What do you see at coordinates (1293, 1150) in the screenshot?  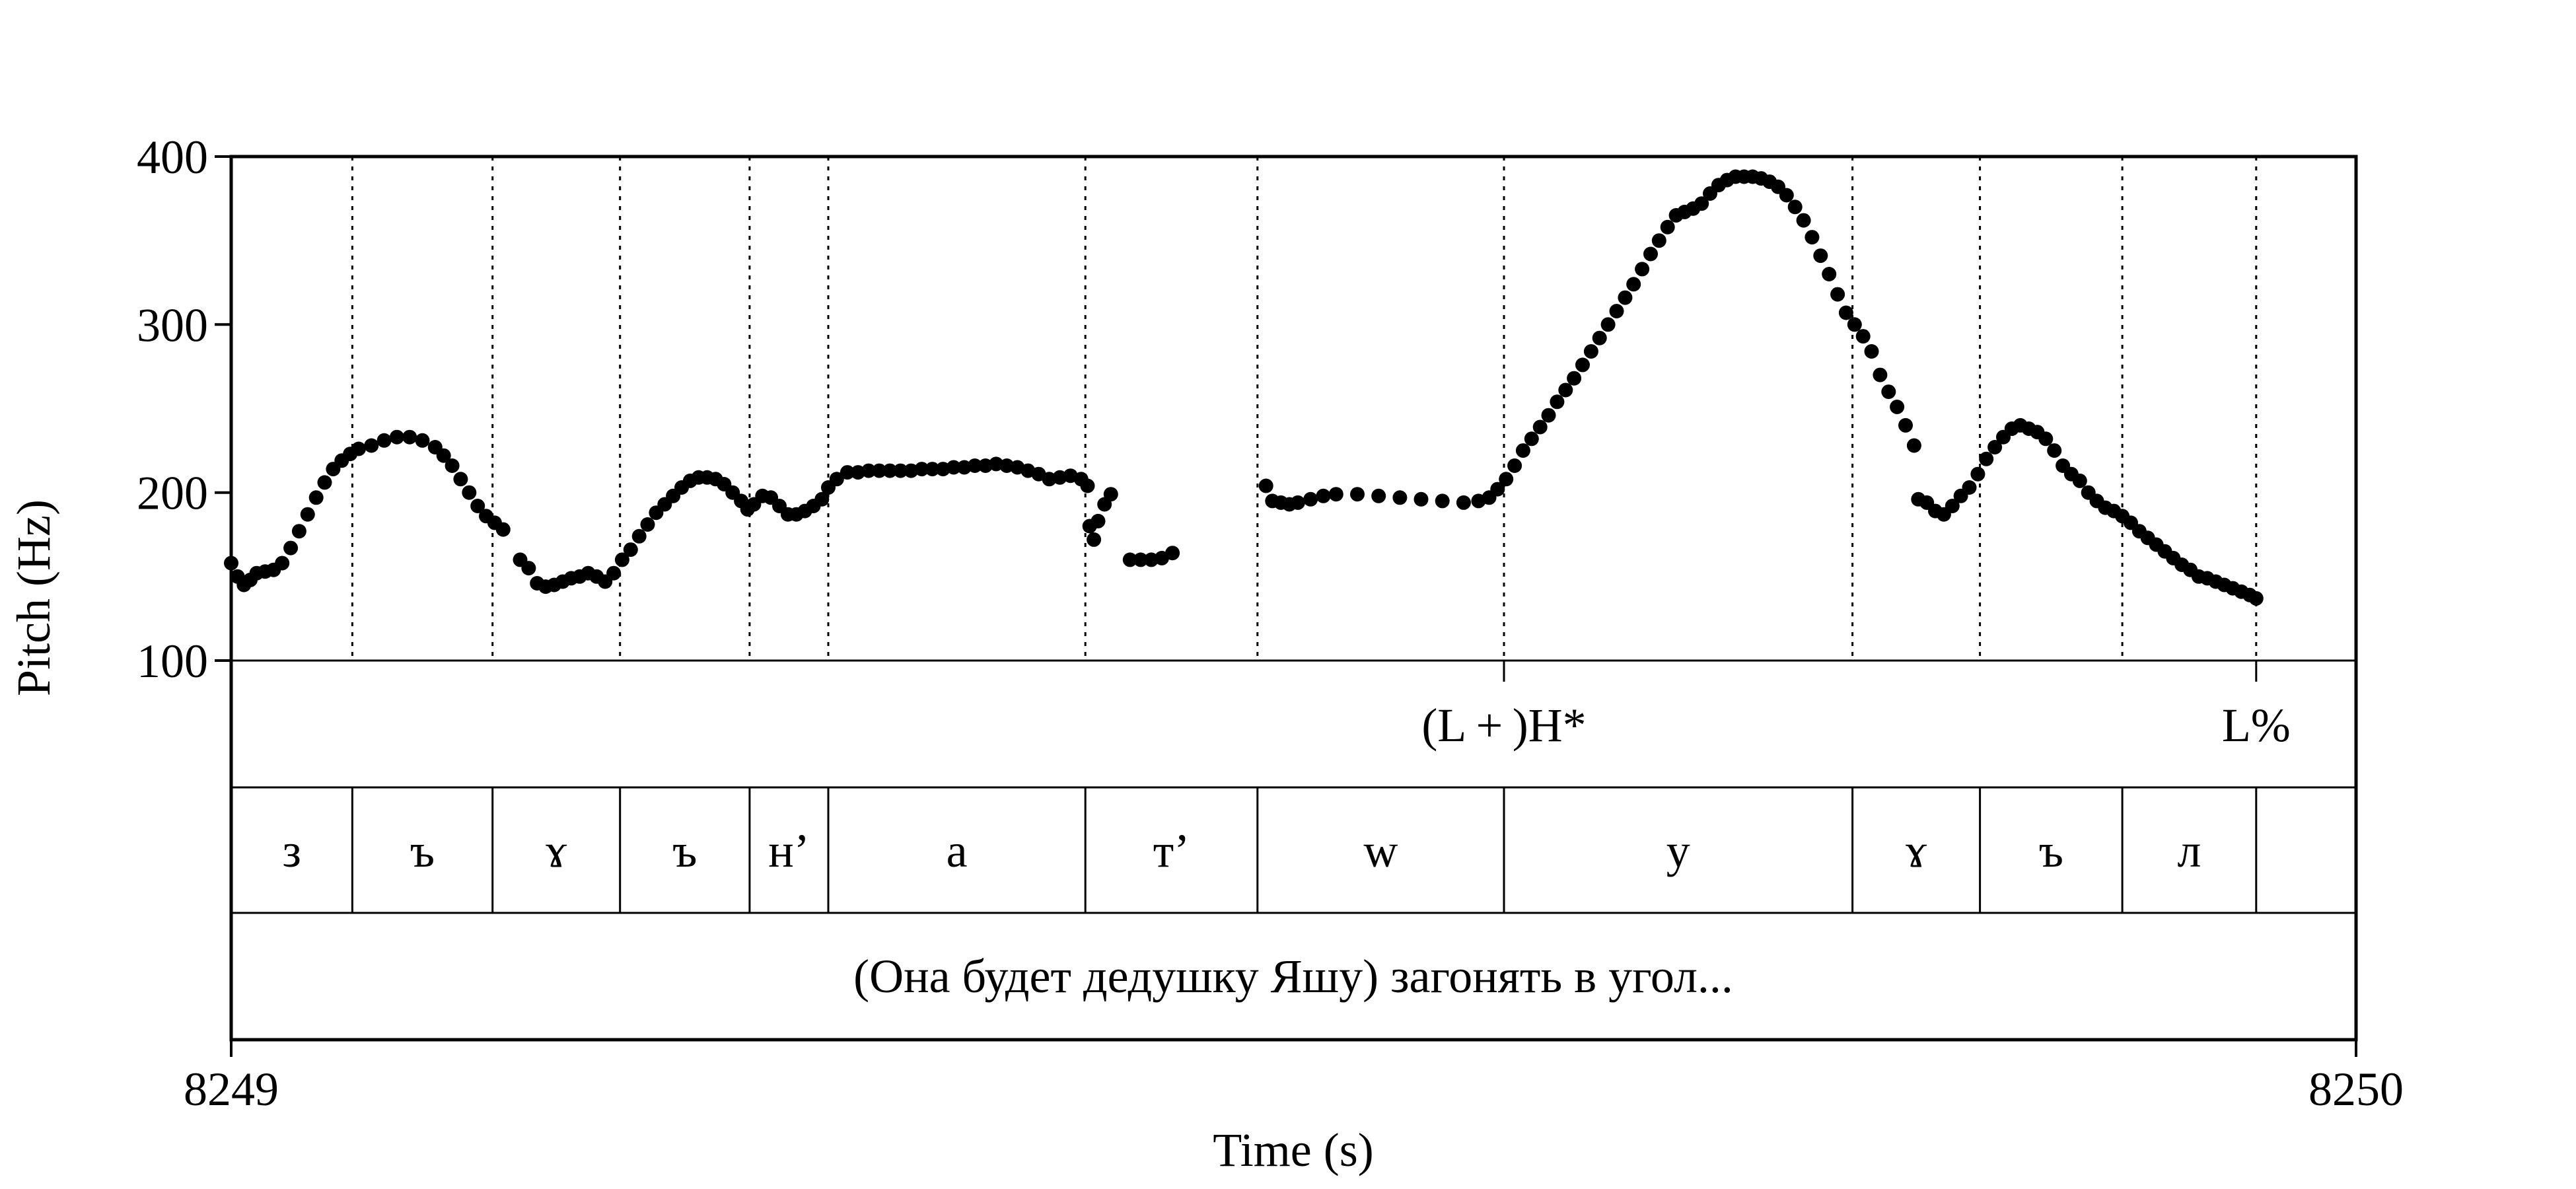 I see `x-axis-label: Time (s)` at bounding box center [1293, 1150].